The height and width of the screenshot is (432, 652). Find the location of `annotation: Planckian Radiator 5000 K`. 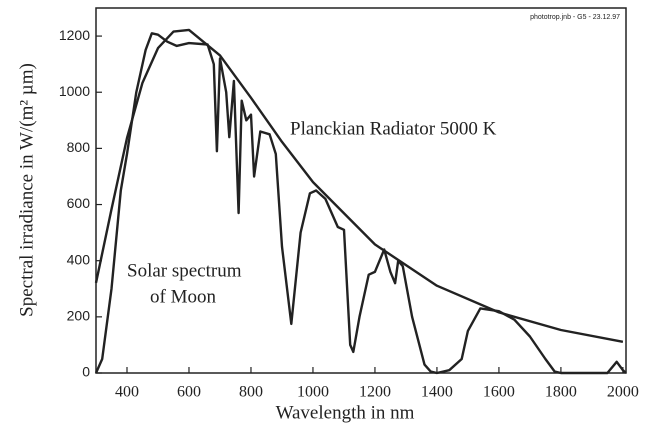

annotation: Planckian Radiator 5000 K is located at coordinates (393, 128).